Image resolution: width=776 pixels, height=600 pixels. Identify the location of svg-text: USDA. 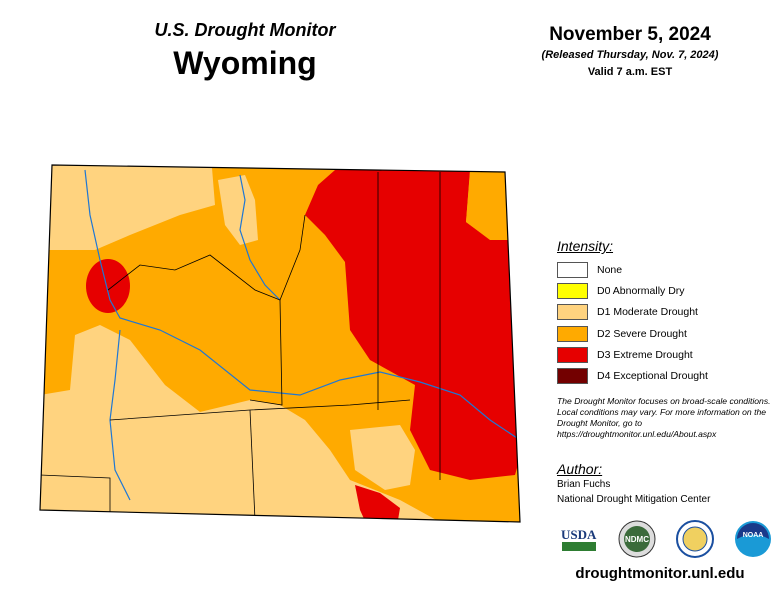
(579, 534).